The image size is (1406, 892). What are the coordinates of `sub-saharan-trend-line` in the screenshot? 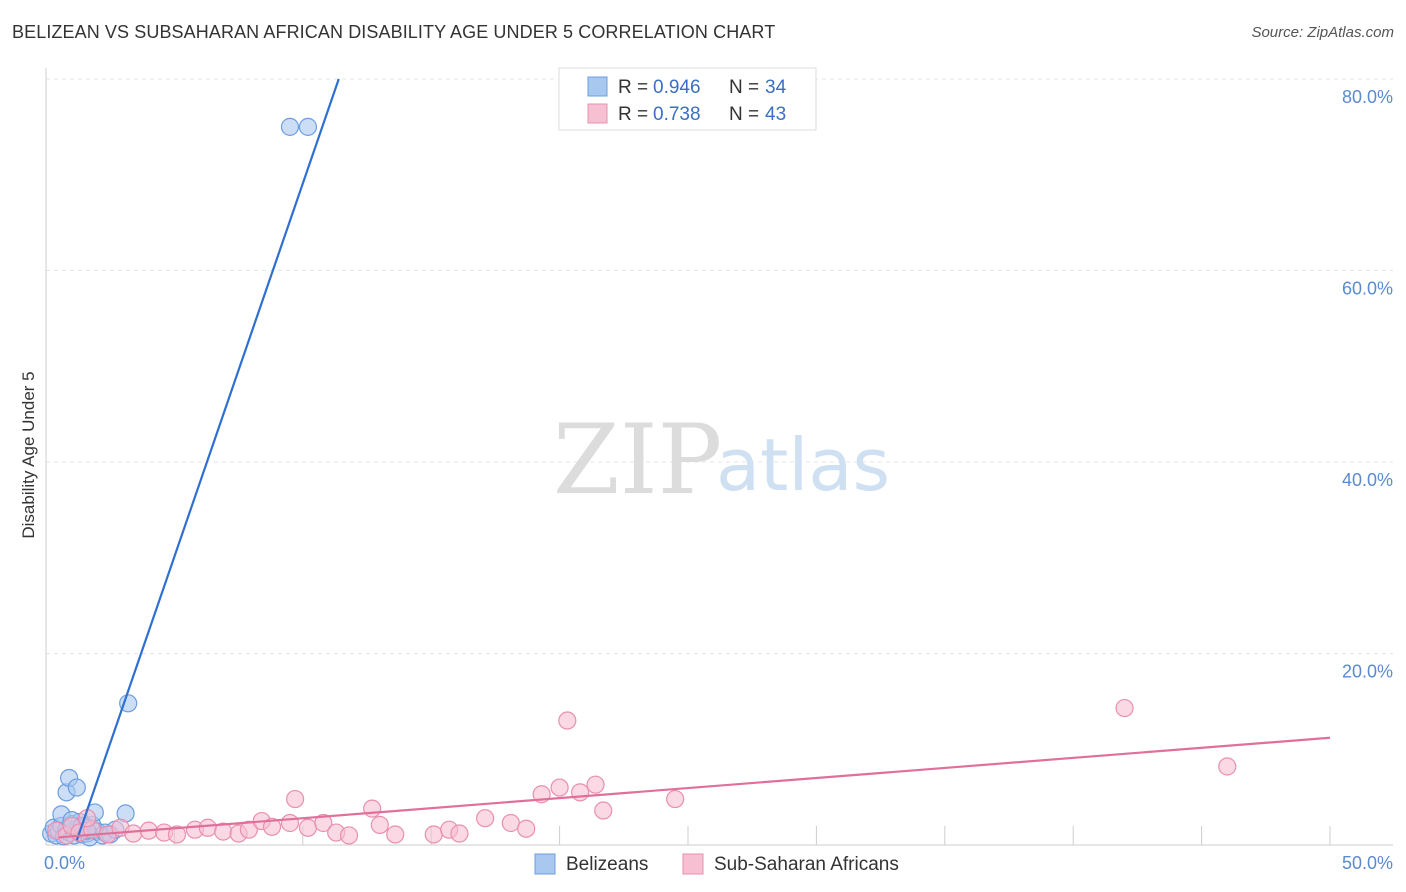 It's located at (694, 787).